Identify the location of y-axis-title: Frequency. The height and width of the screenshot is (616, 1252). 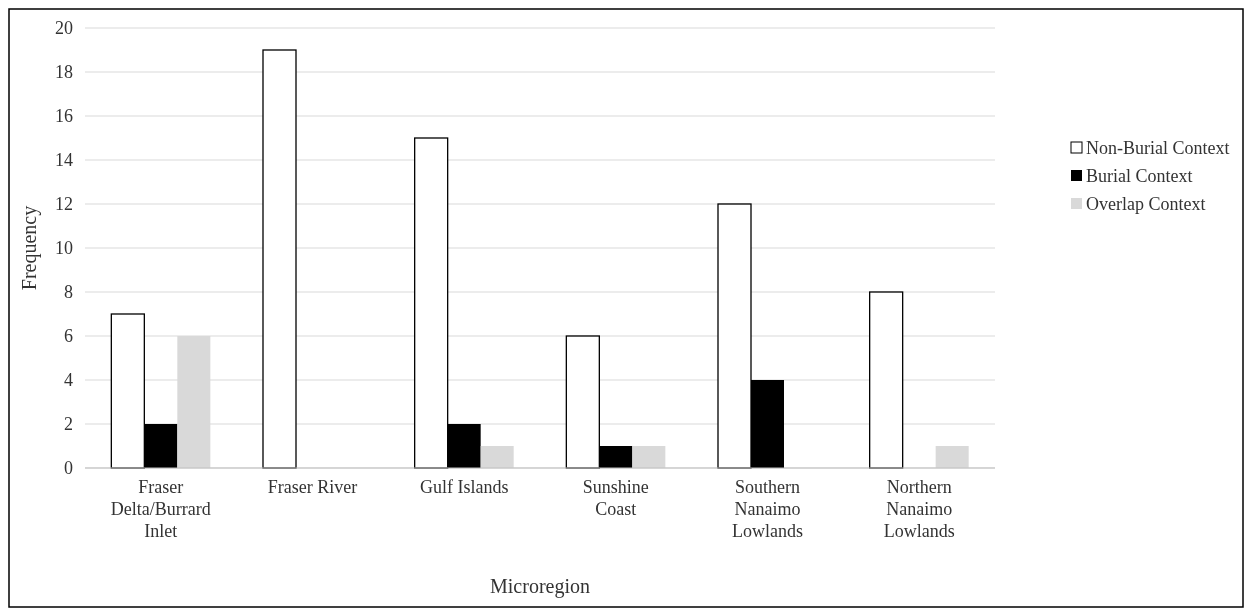
(29, 248).